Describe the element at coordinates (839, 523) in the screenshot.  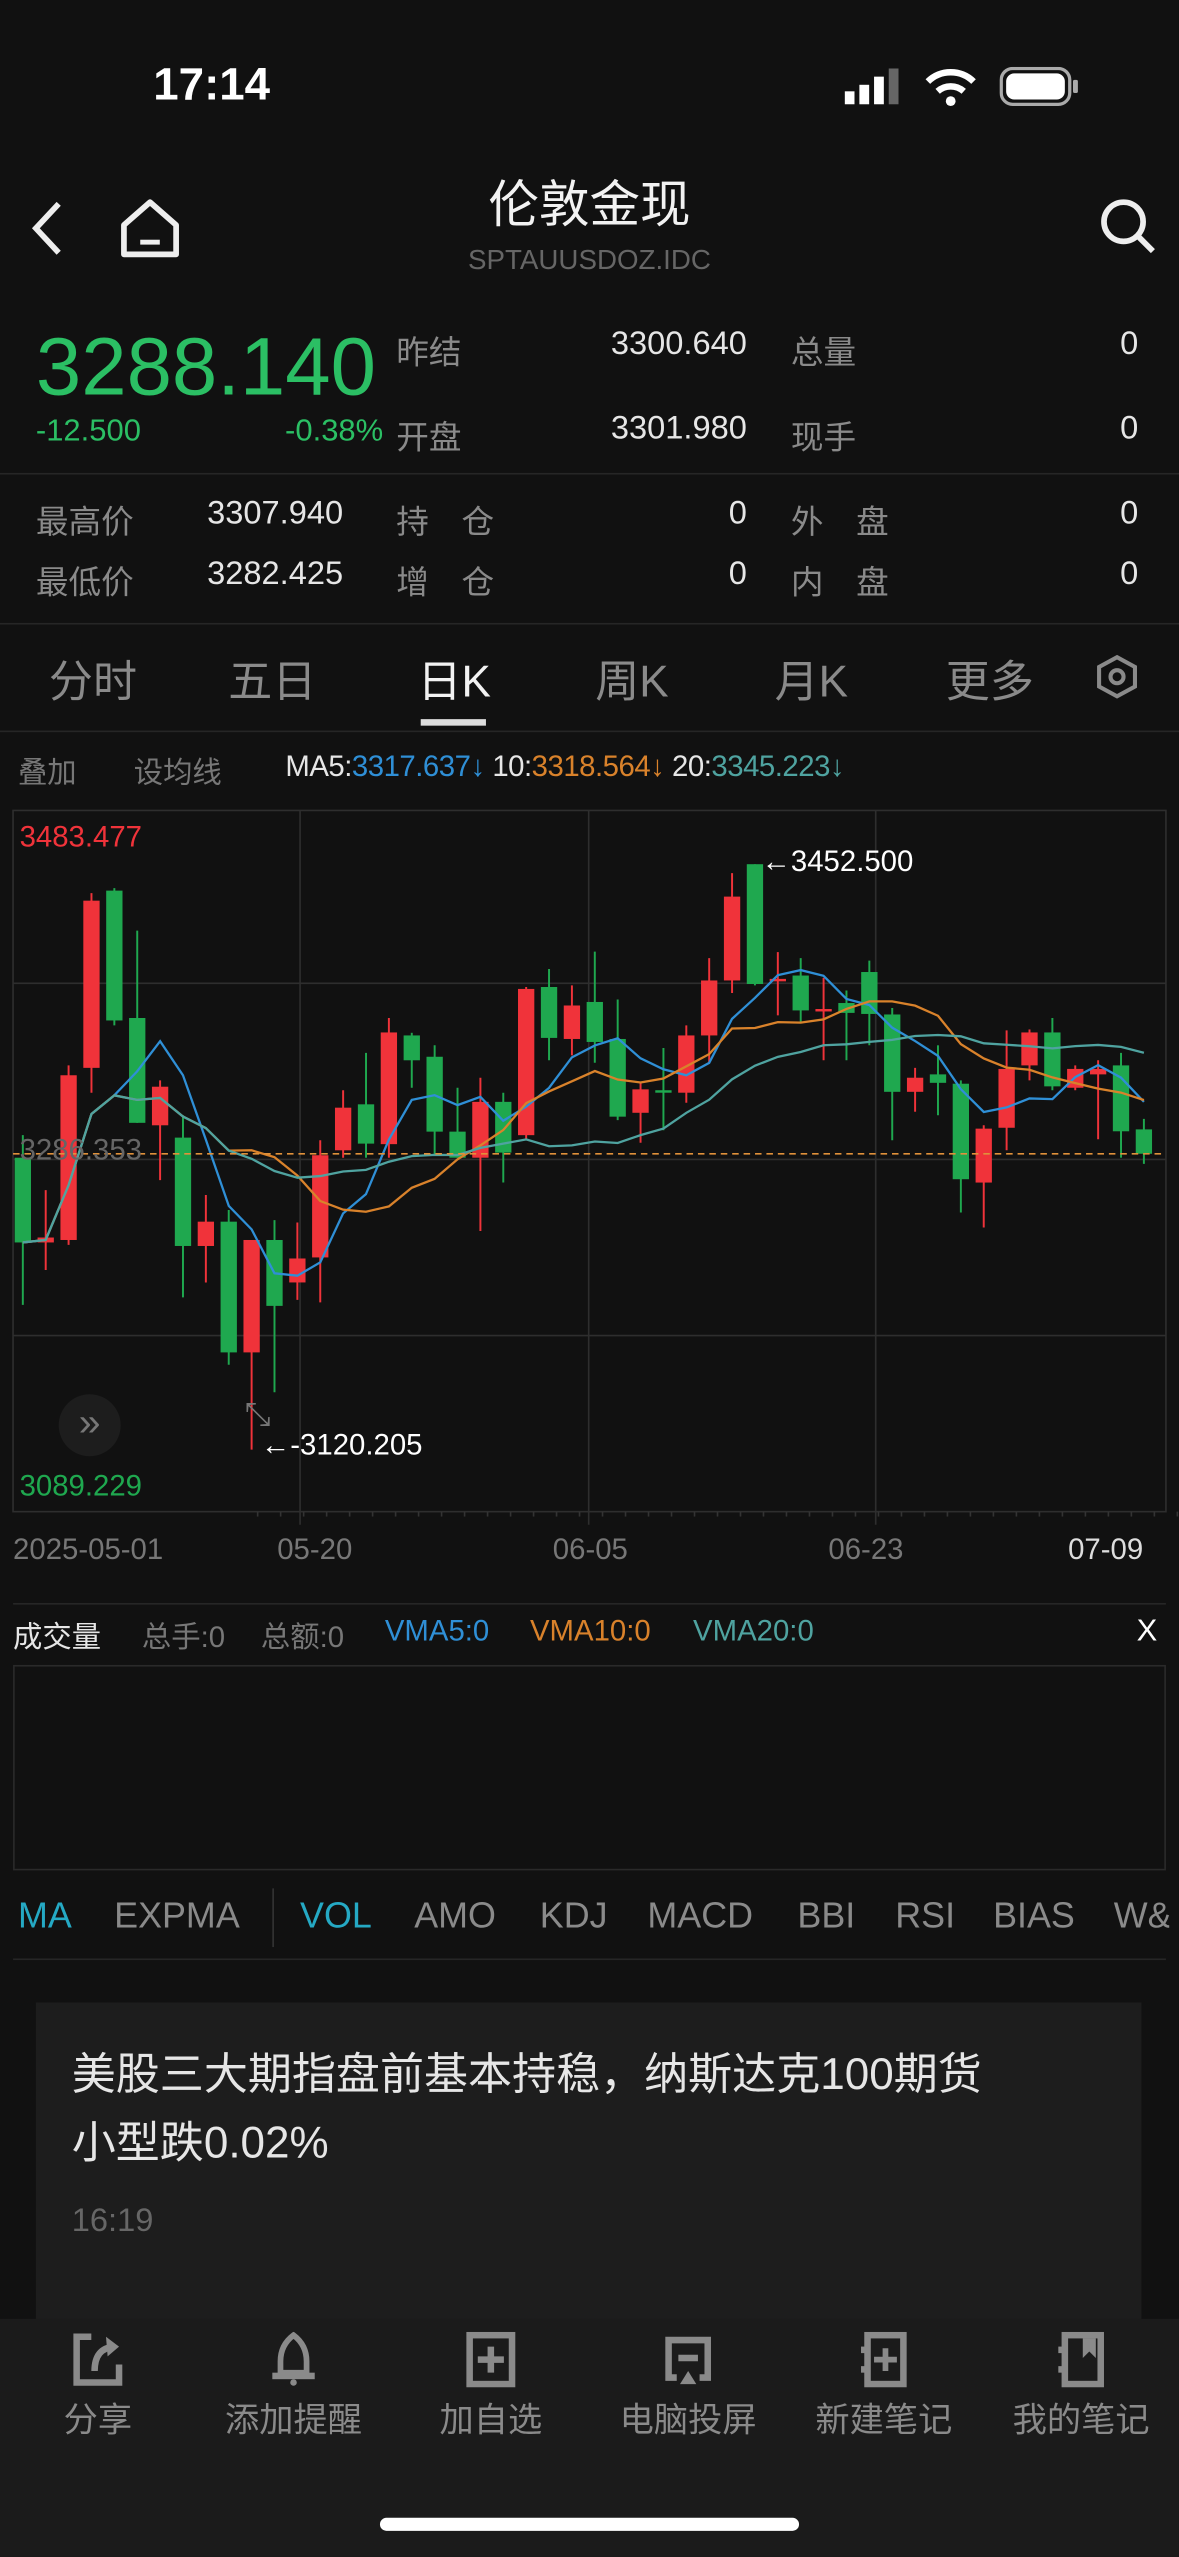
I see `label-outer: 外 盘` at that location.